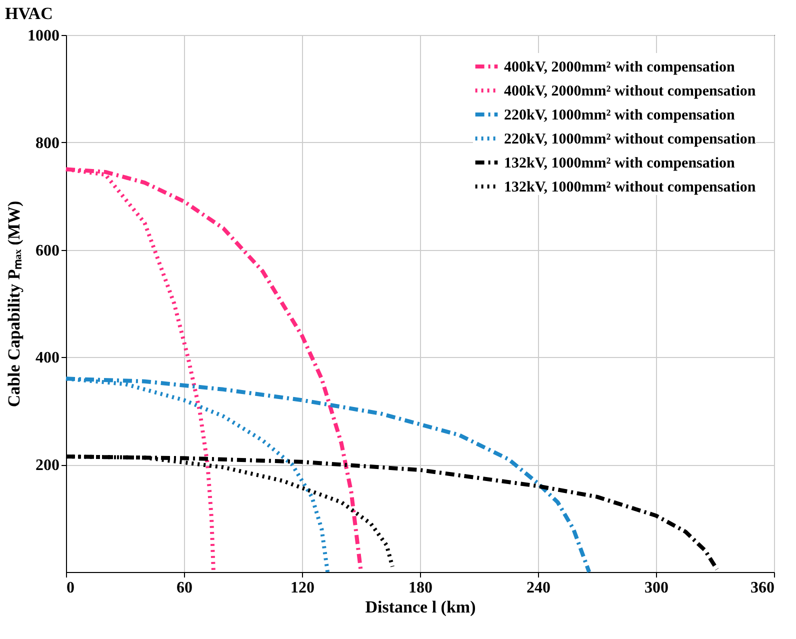  Describe the element at coordinates (656, 588) in the screenshot. I see `x-tick-label: 300` at that location.